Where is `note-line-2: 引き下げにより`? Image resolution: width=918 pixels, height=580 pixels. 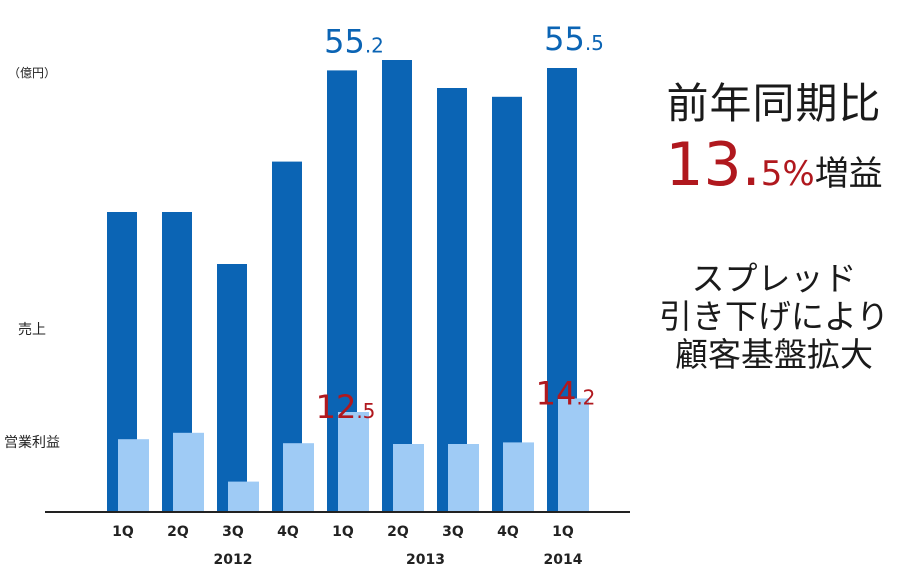
note-line-2: 引き下げにより is located at coordinates (774, 316).